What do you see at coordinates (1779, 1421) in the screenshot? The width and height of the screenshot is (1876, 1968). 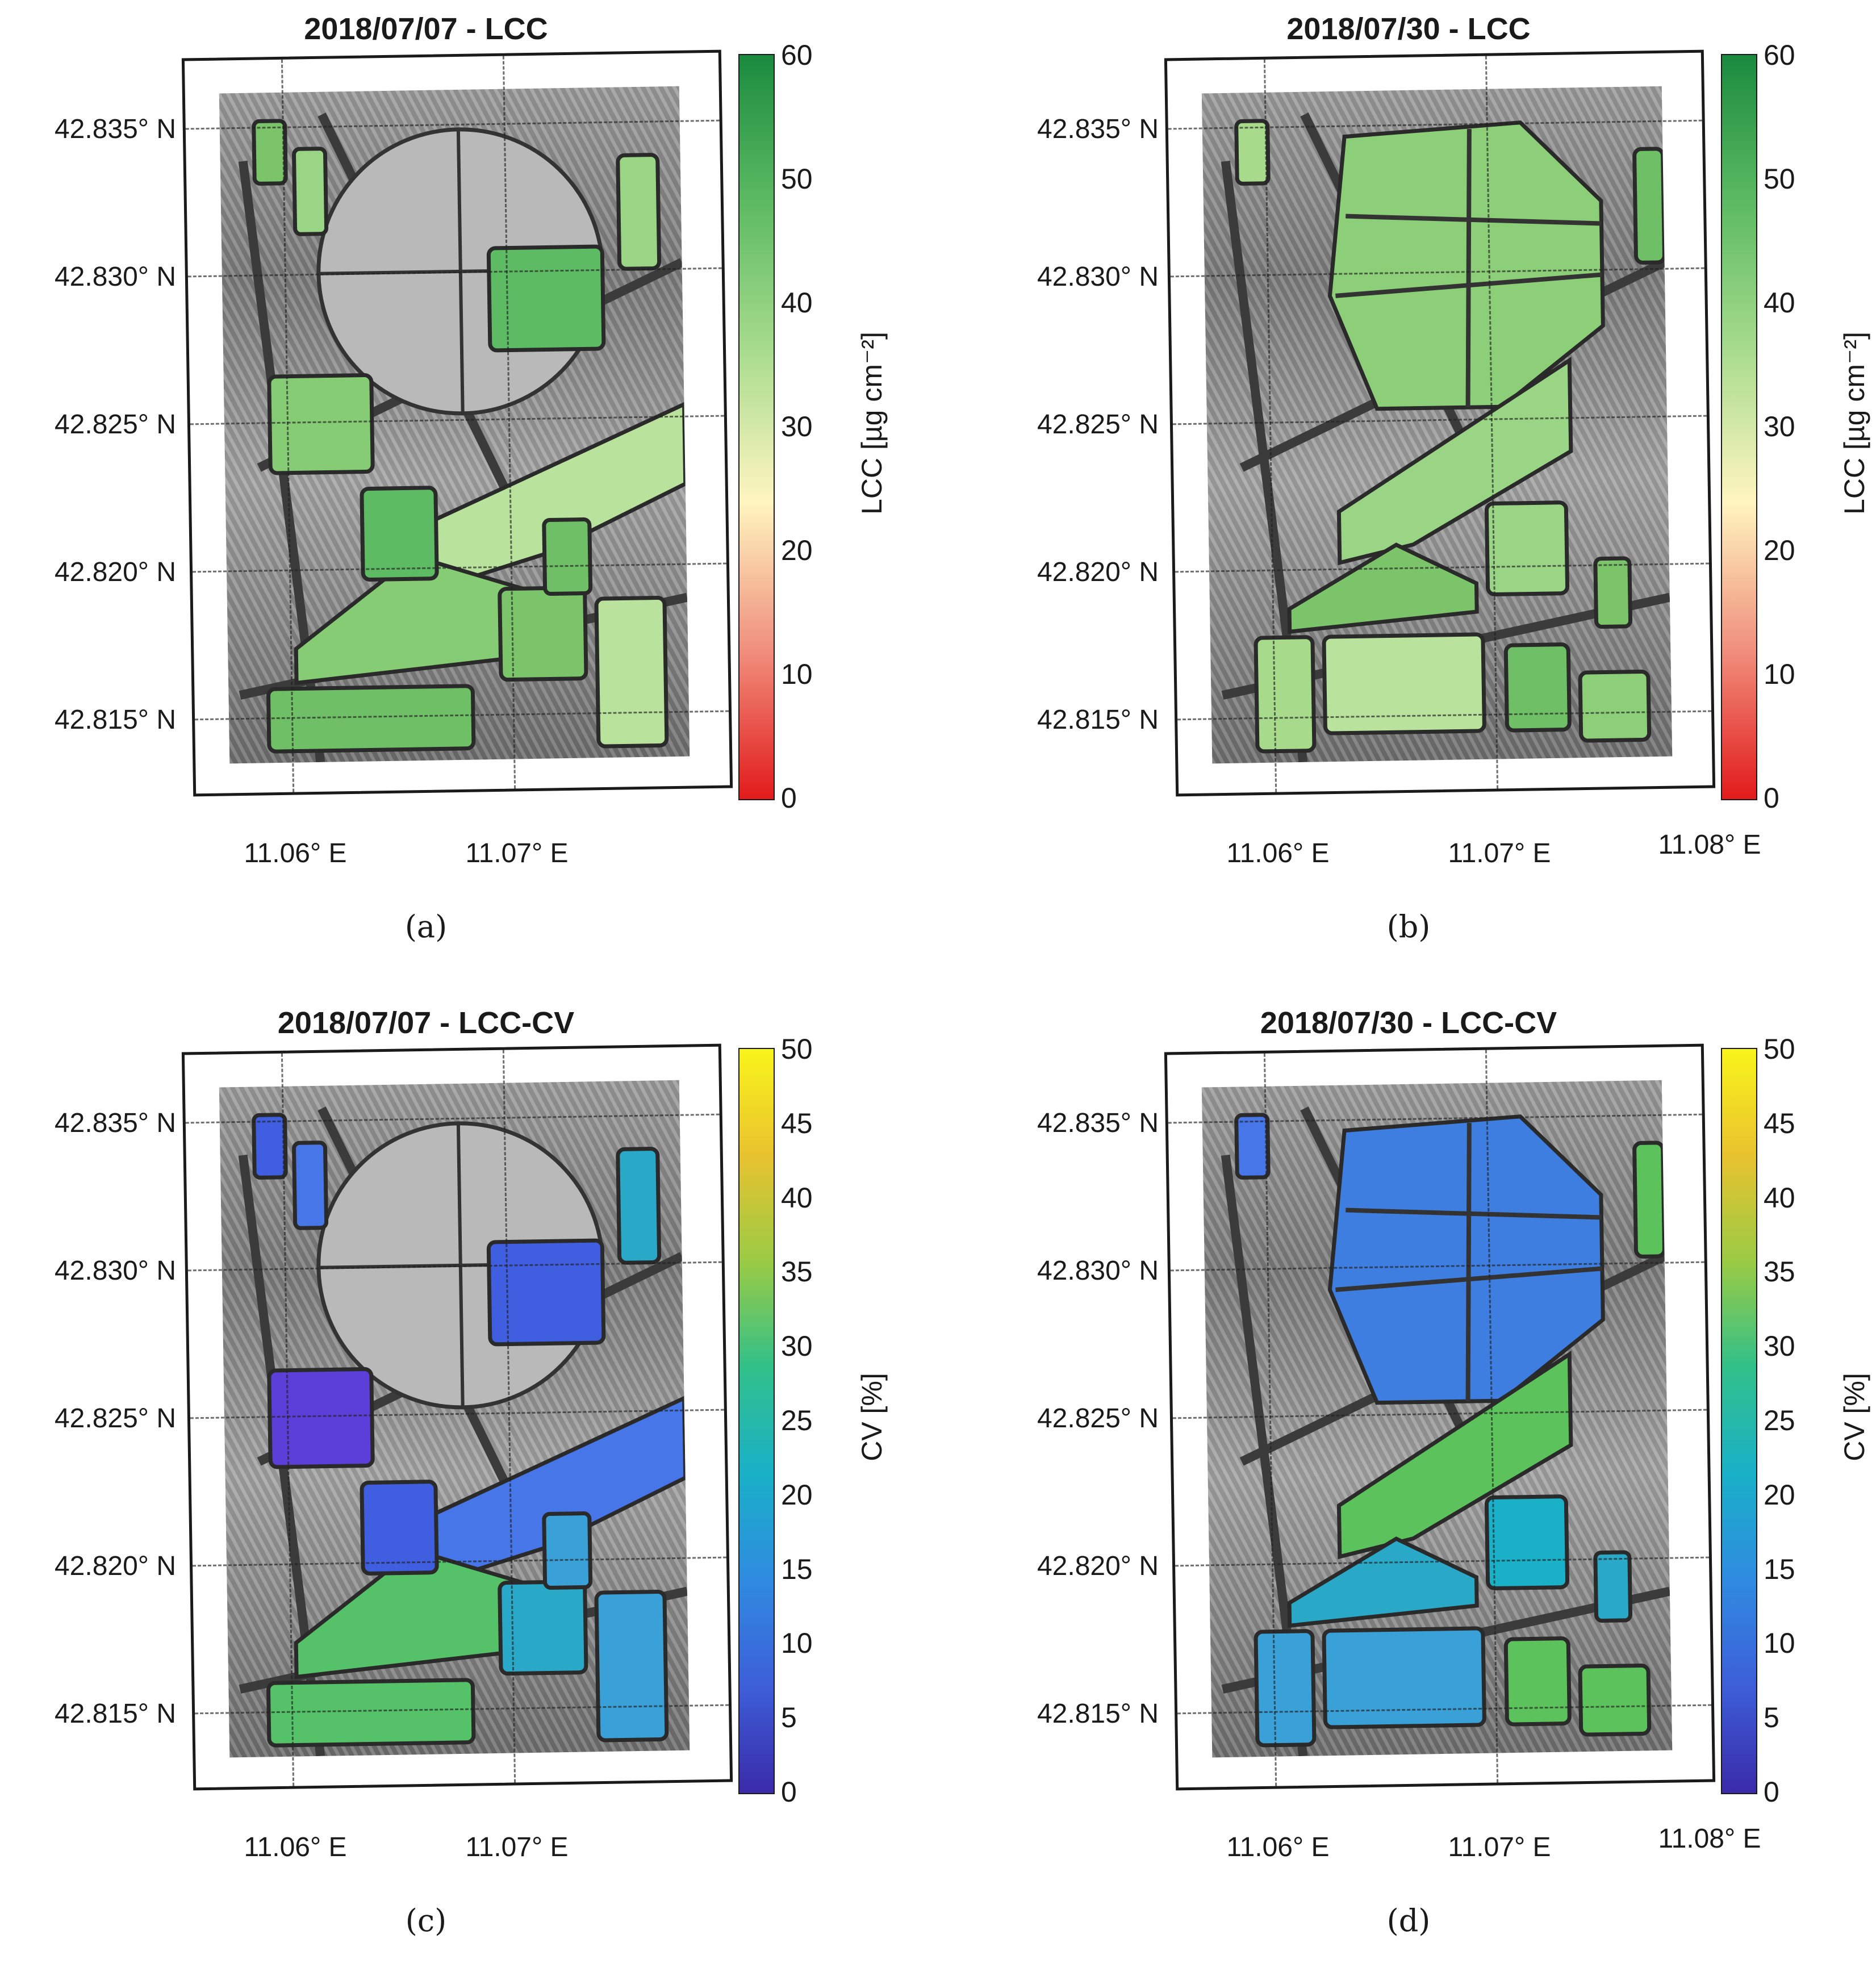 I see `colorbar-tick: 25` at bounding box center [1779, 1421].